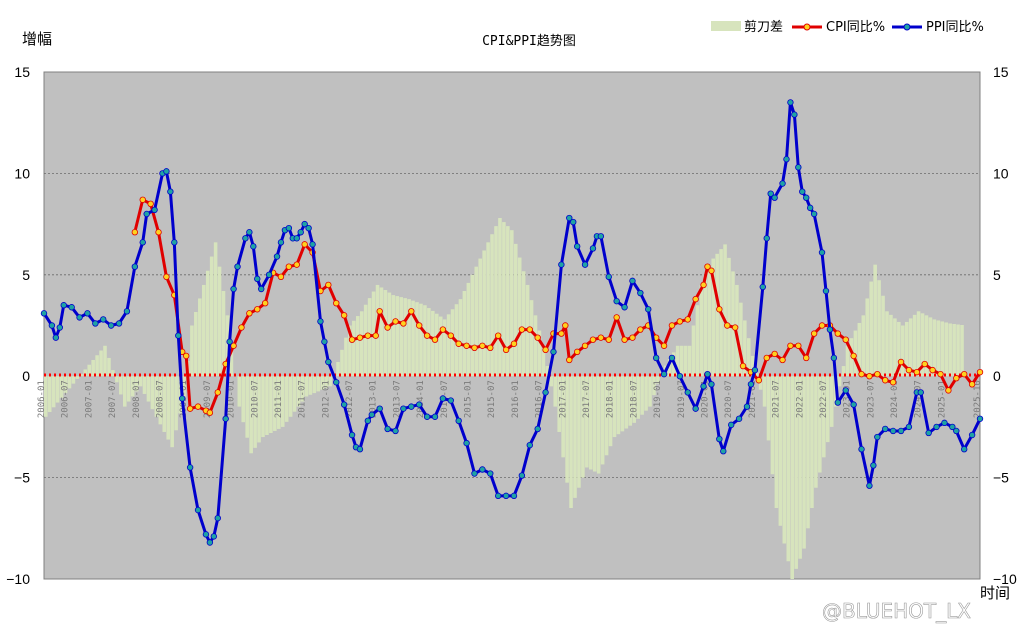 The image size is (1031, 634). What do you see at coordinates (26, 275) in the screenshot?
I see `y-tick-left: 5` at bounding box center [26, 275].